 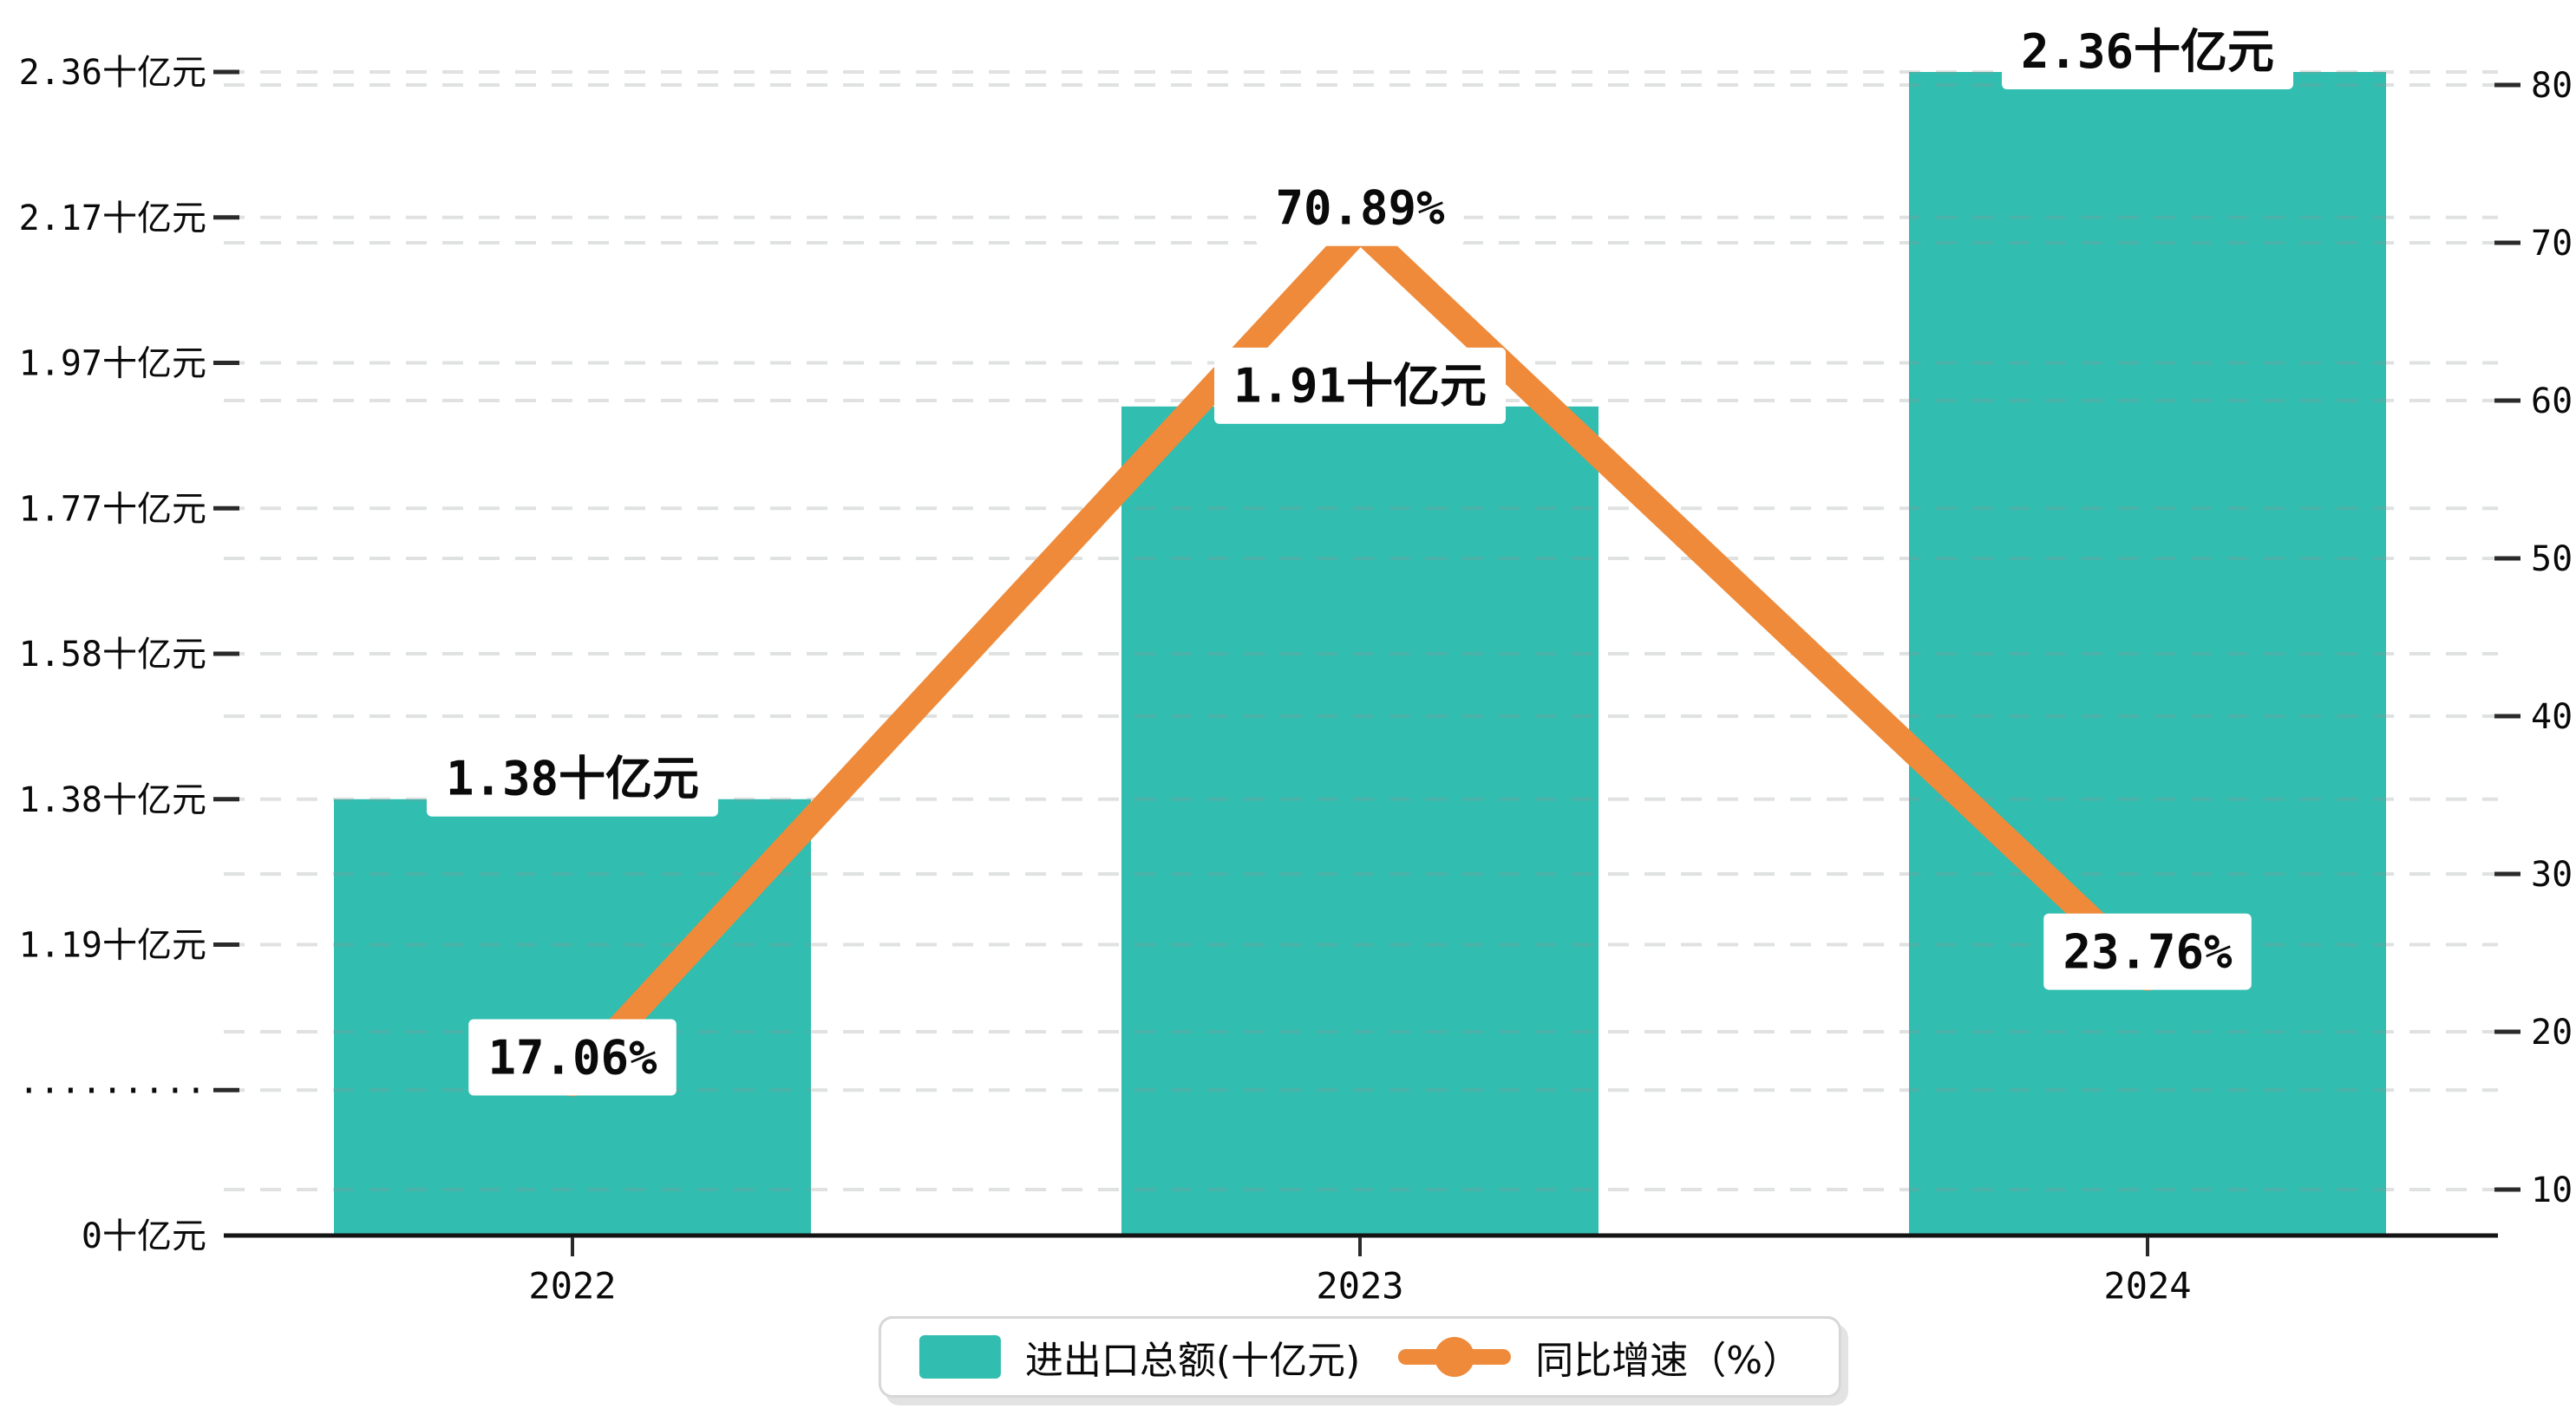 I want to click on line-label-2024: 23.76%, so click(x=2147, y=951).